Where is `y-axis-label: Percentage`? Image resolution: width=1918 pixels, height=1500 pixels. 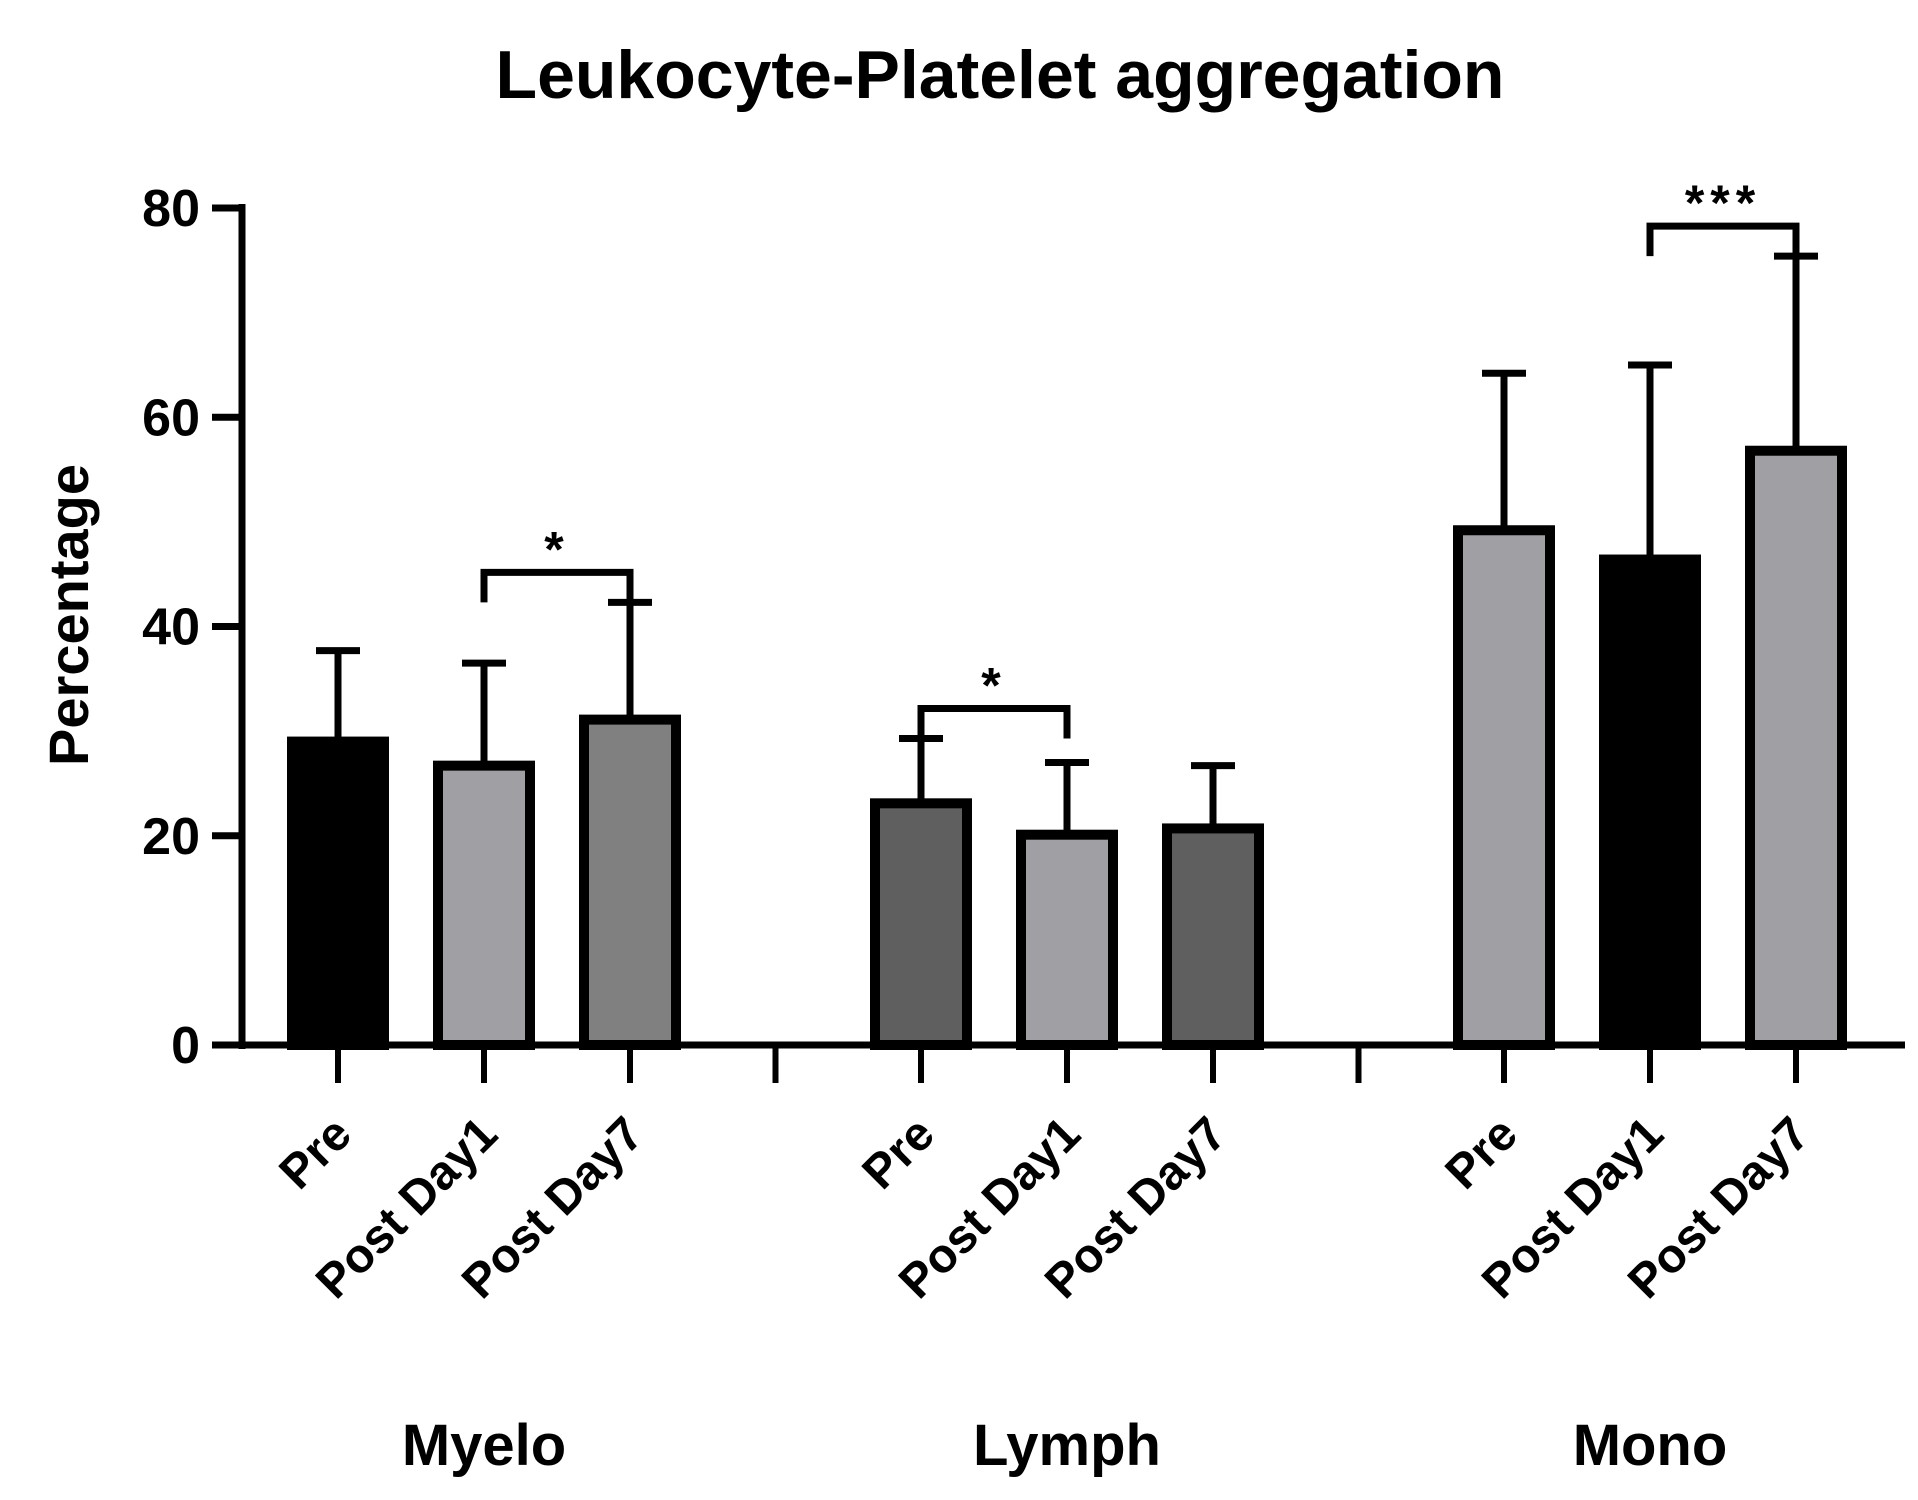 y-axis-label: Percentage is located at coordinates (68, 615).